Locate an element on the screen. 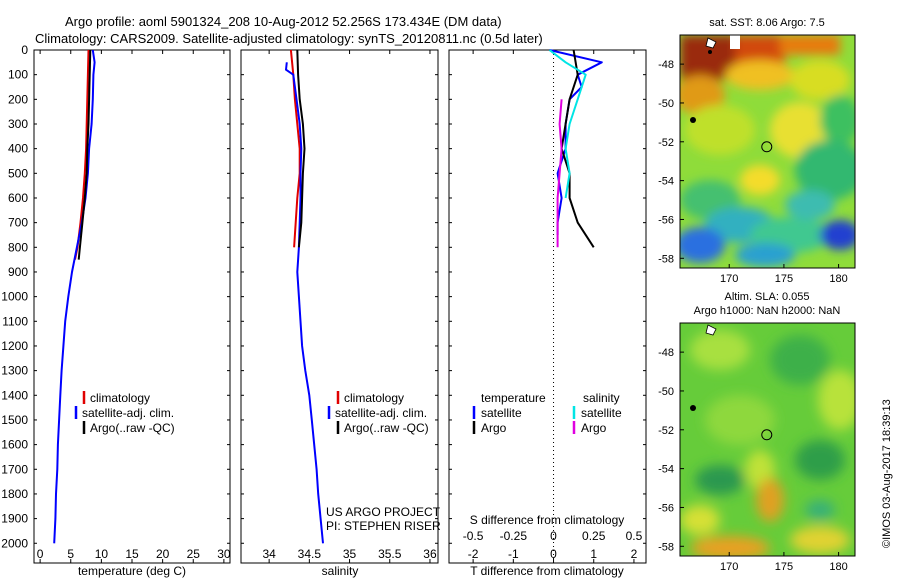 The height and width of the screenshot is (580, 900). s-diff-tick-label: -0.25 is located at coordinates (514, 536).